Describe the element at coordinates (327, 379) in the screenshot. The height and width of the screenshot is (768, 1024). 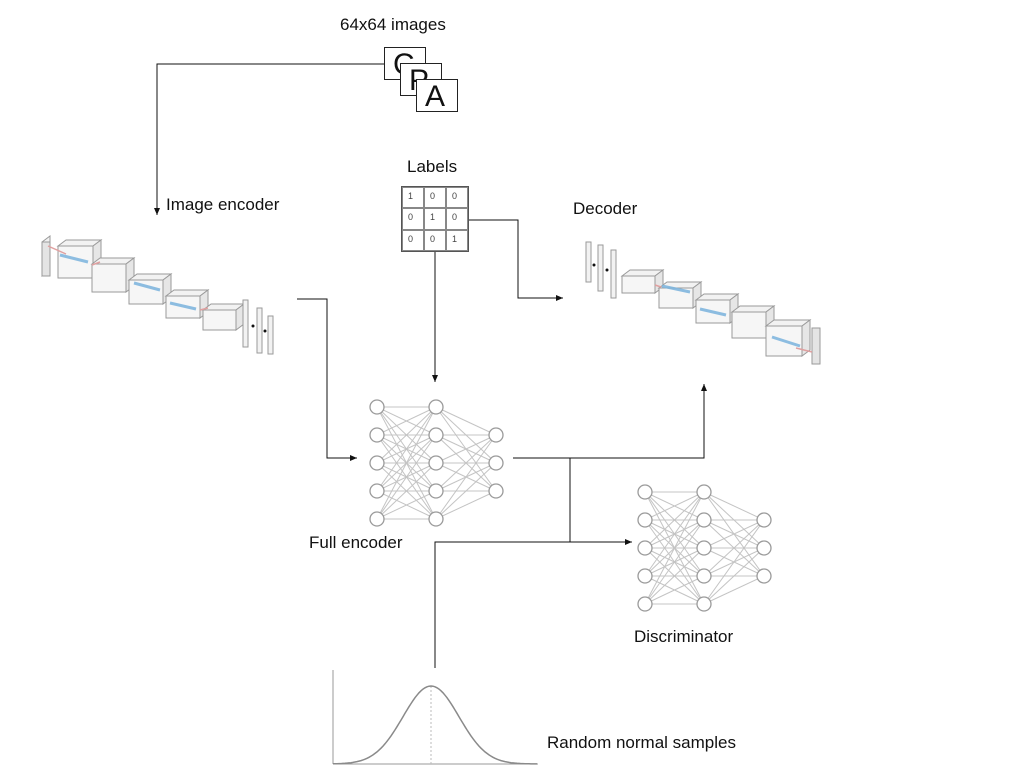
I see `arrow-image-encoder-to-full-encoder` at that location.